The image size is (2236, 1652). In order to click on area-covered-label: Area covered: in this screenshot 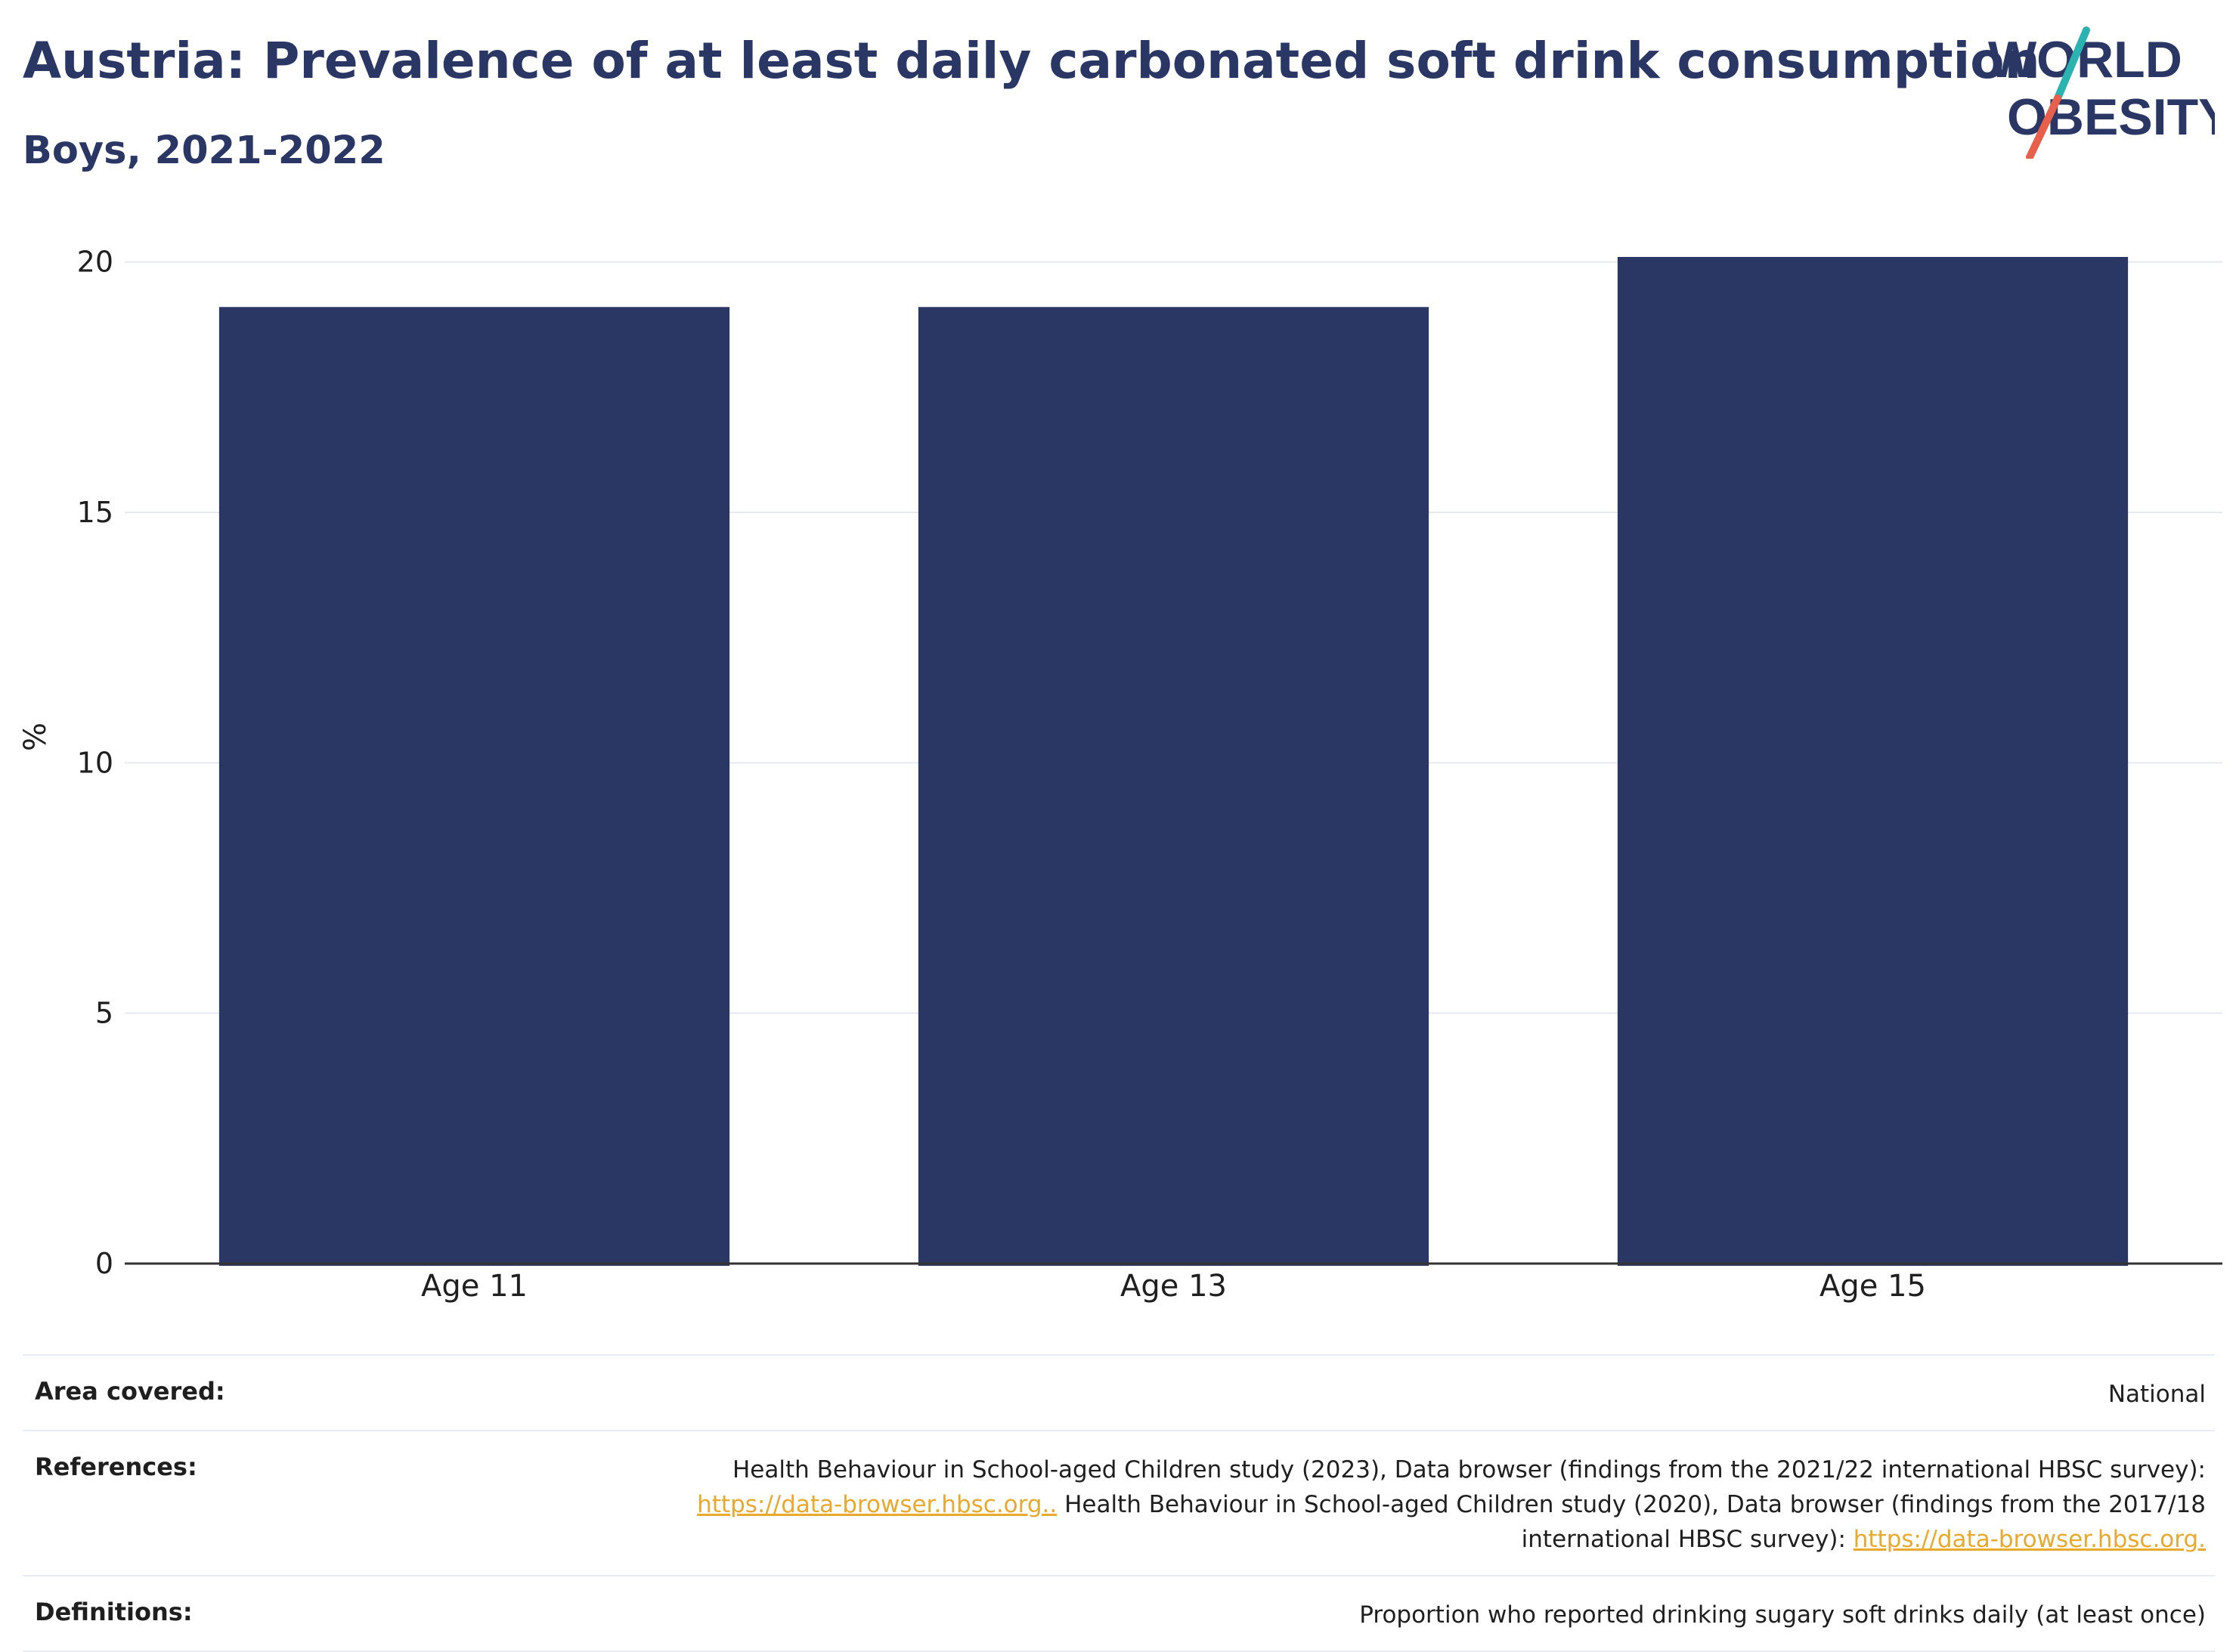, I will do `click(130, 1391)`.